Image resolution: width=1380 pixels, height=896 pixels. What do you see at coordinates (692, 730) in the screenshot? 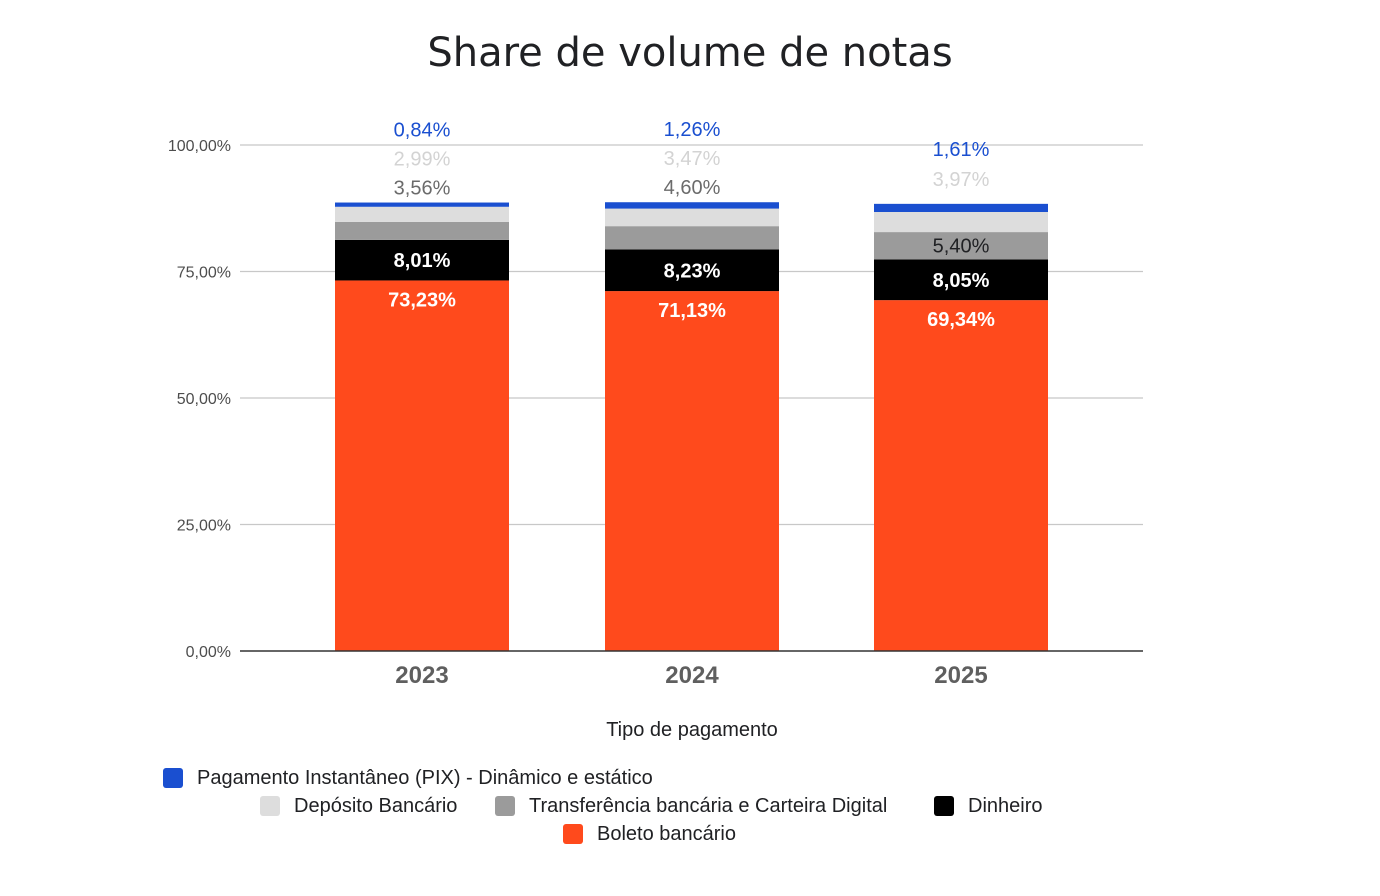
I see `x-axis-title: Tipo de pagamento` at bounding box center [692, 730].